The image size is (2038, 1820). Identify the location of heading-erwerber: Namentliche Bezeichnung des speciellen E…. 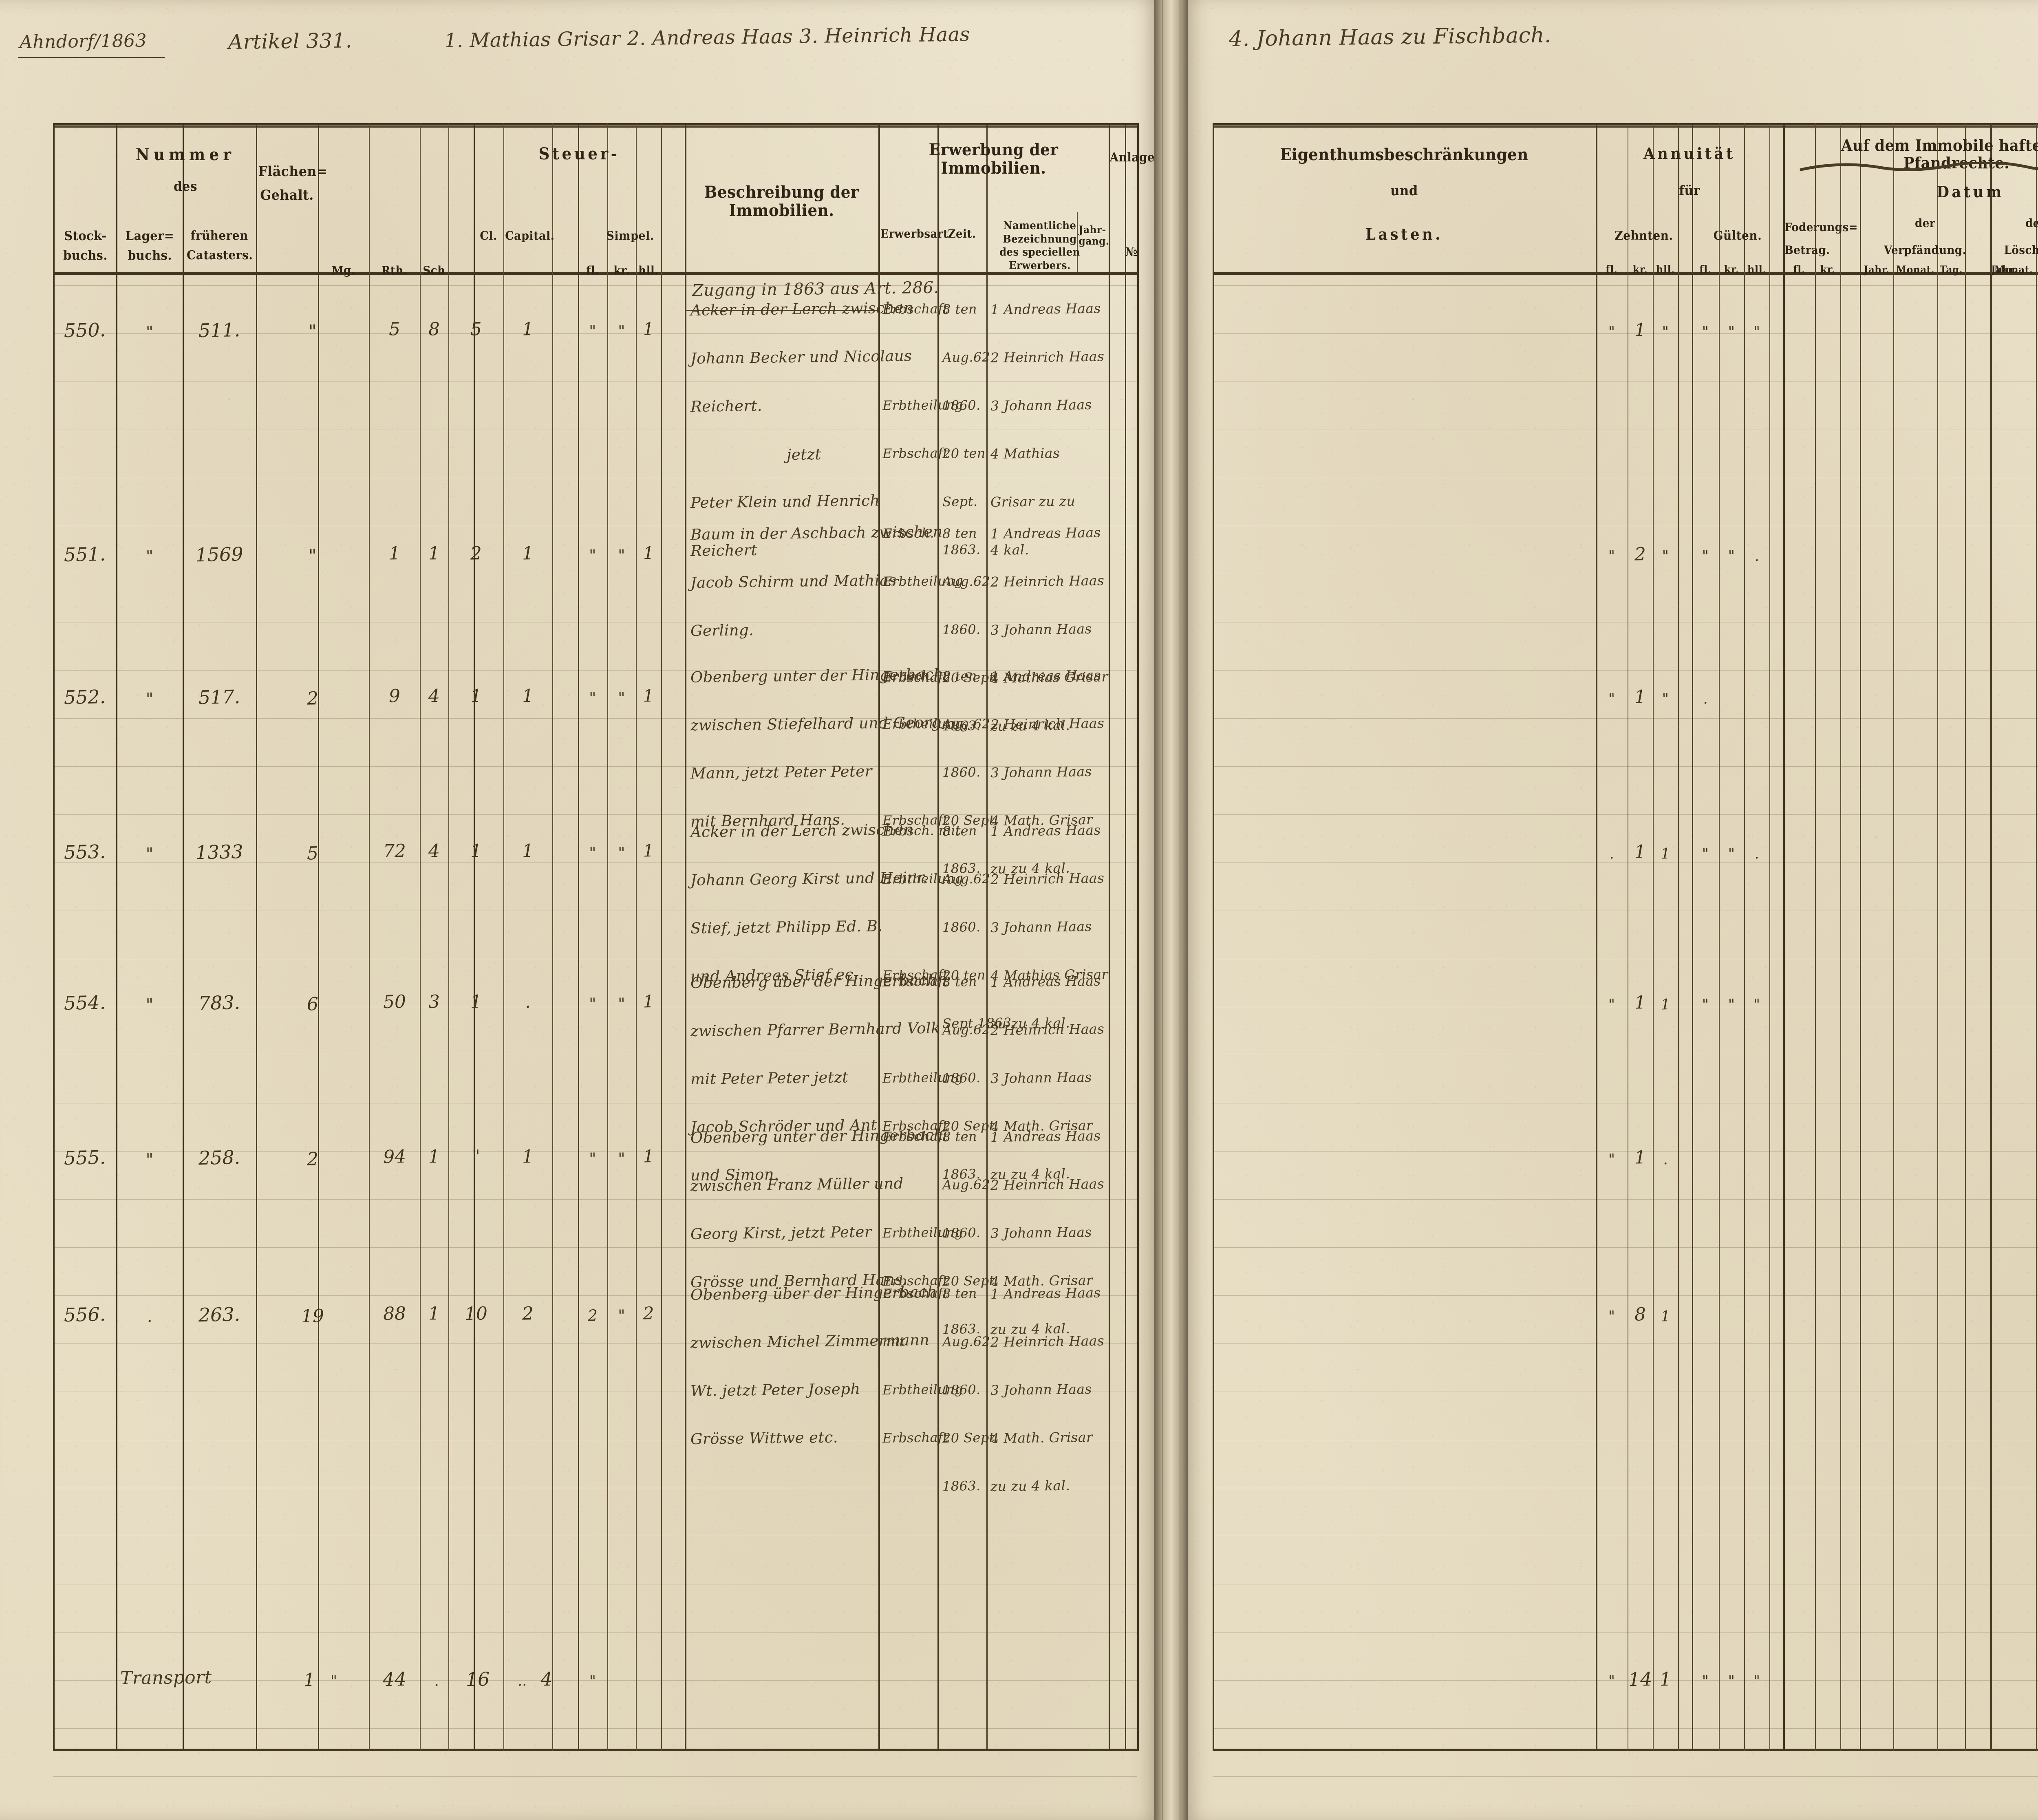
(1039, 246).